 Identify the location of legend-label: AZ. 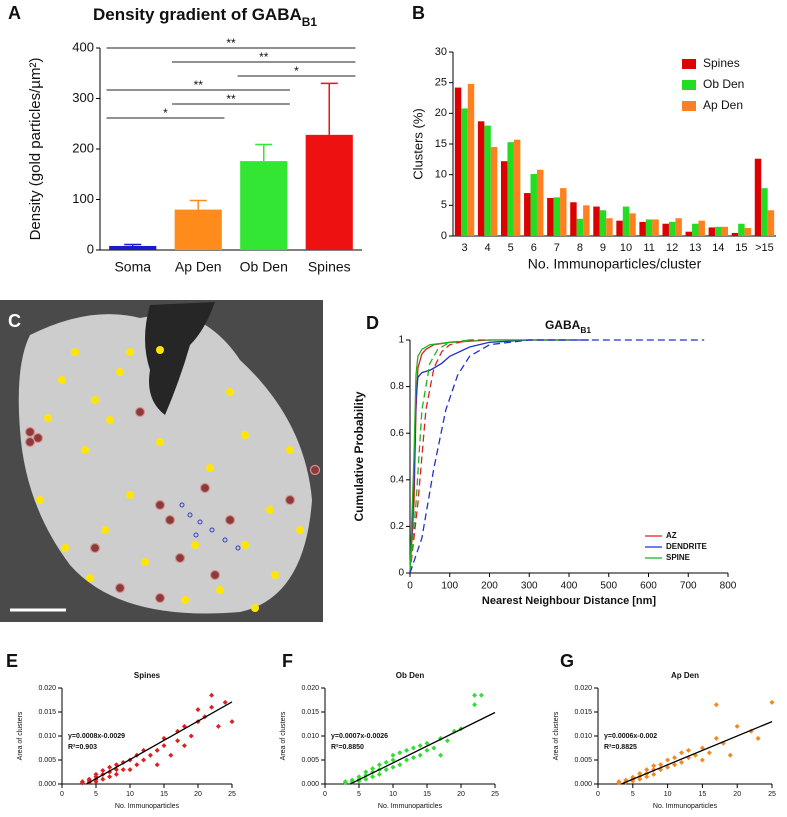
(671, 535).